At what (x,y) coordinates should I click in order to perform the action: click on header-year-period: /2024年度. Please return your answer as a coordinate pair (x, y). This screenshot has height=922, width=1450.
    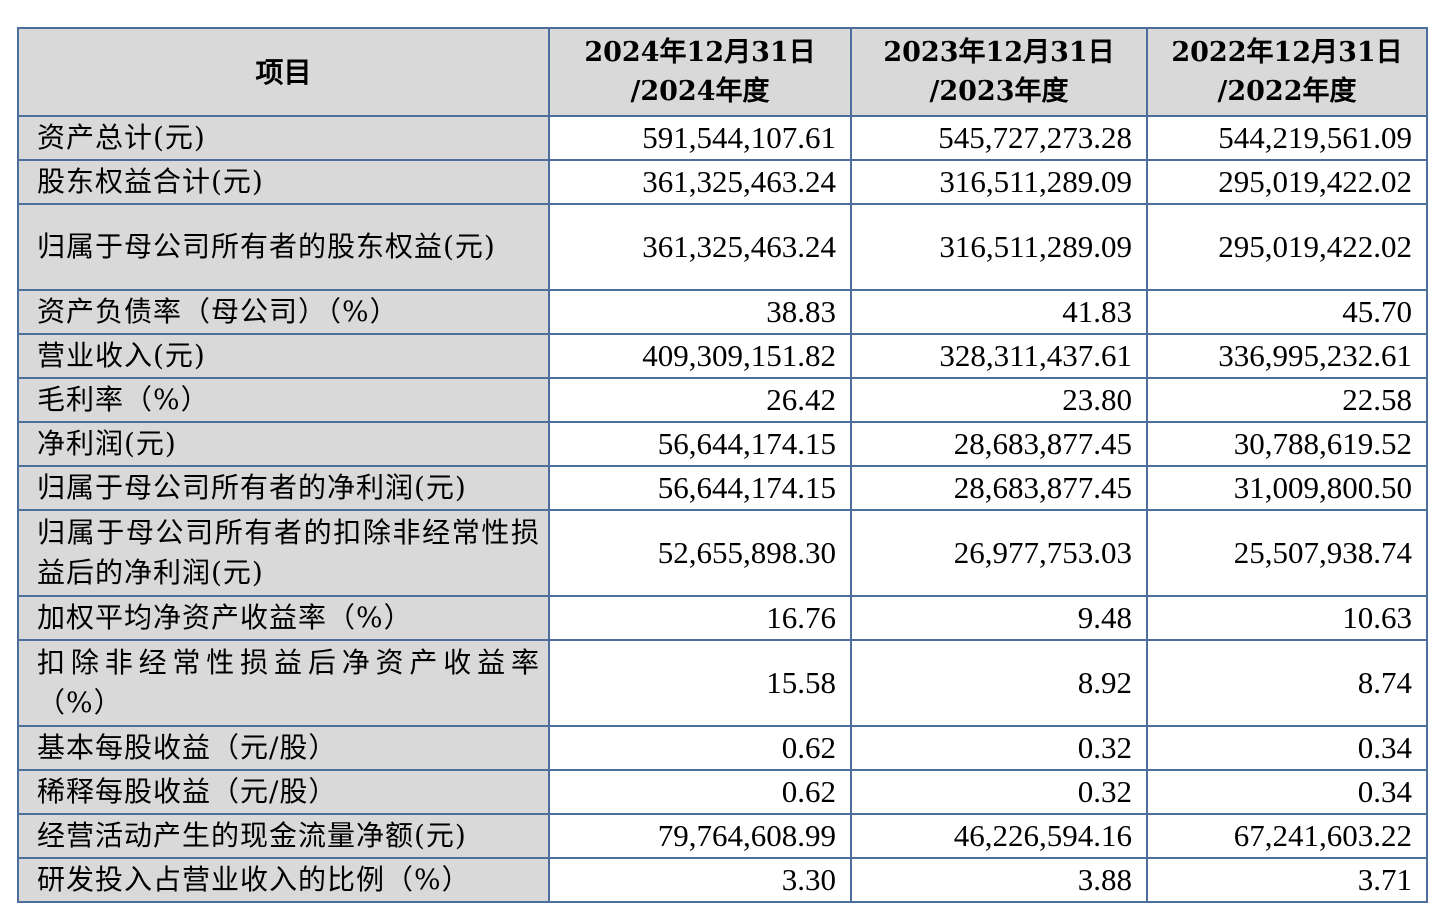
    Looking at the image, I should click on (700, 91).